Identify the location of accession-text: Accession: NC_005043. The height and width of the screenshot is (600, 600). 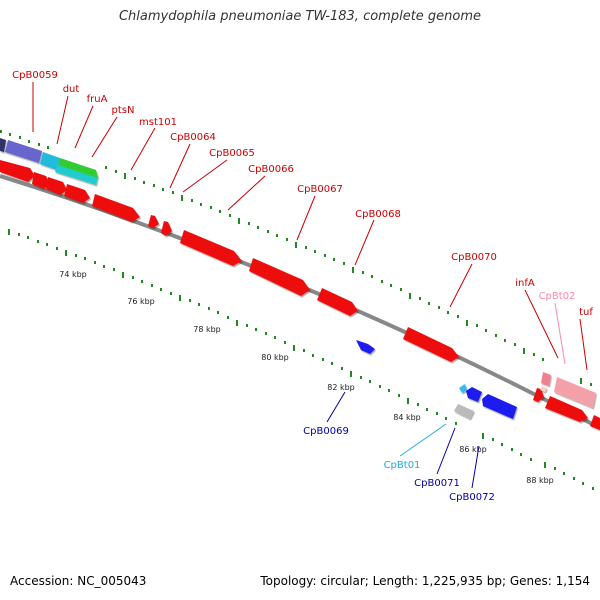
(78, 581).